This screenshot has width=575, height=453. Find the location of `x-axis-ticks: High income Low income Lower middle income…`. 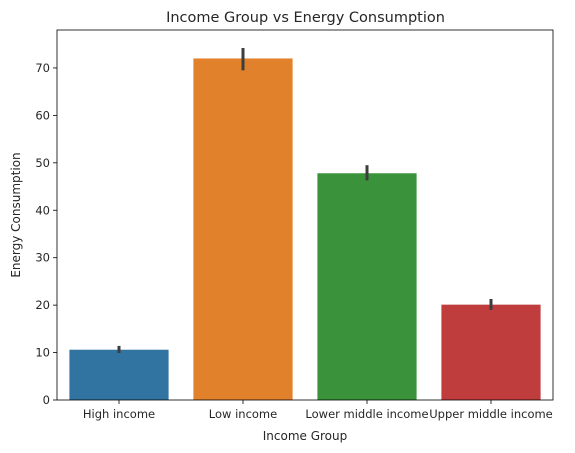

x-axis-ticks: High income Low income Lower middle income… is located at coordinates (318, 410).